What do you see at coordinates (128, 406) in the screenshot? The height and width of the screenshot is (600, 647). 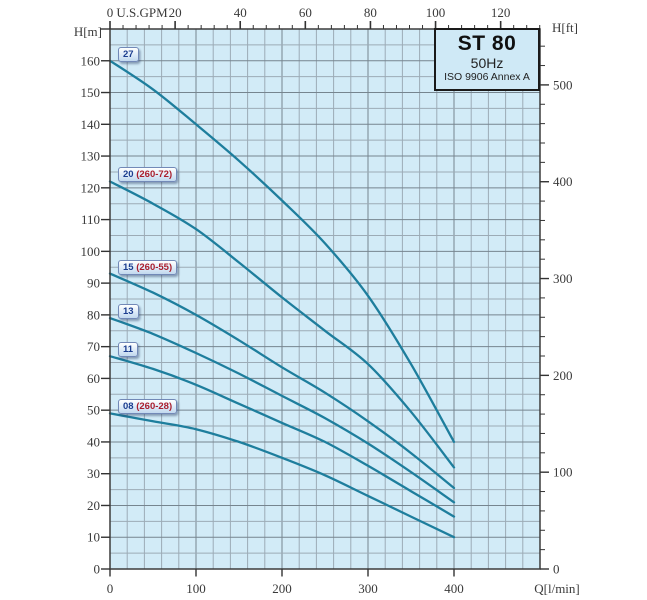 I see `curve-badge-code: 08` at bounding box center [128, 406].